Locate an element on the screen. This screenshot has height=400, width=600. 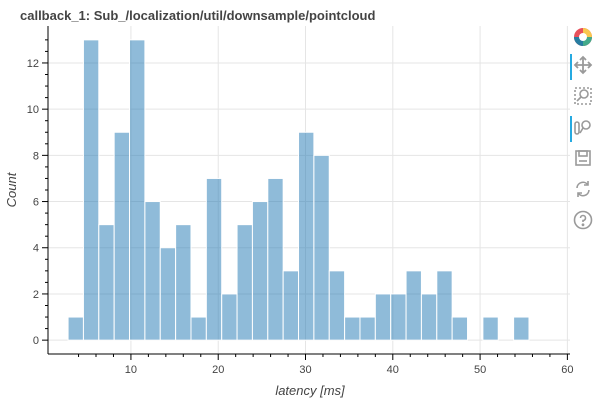
pan-tool-icon is located at coordinates (583, 66).